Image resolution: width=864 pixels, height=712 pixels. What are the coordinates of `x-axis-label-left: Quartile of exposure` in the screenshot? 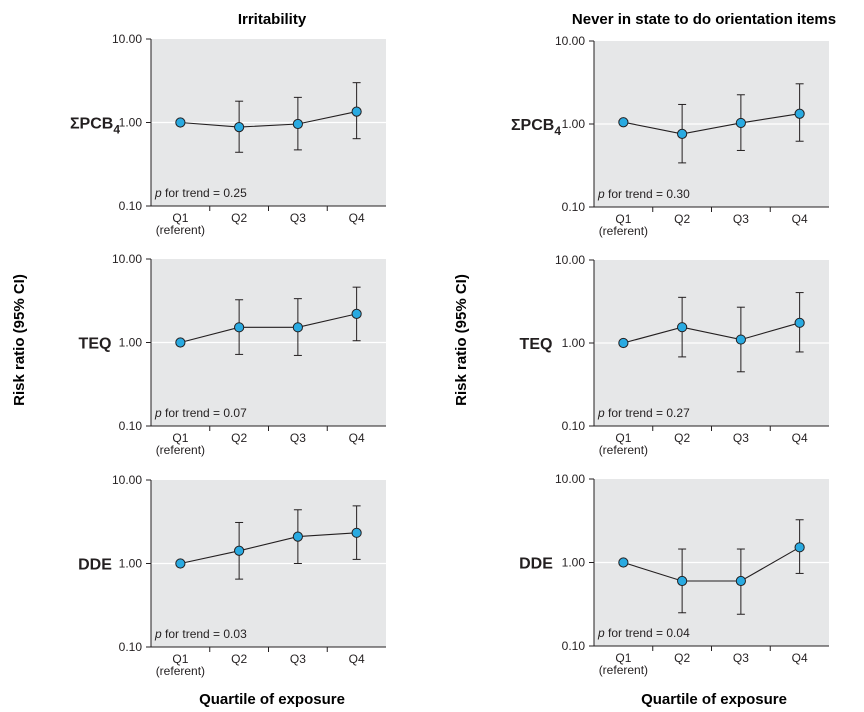 It's located at (272, 699).